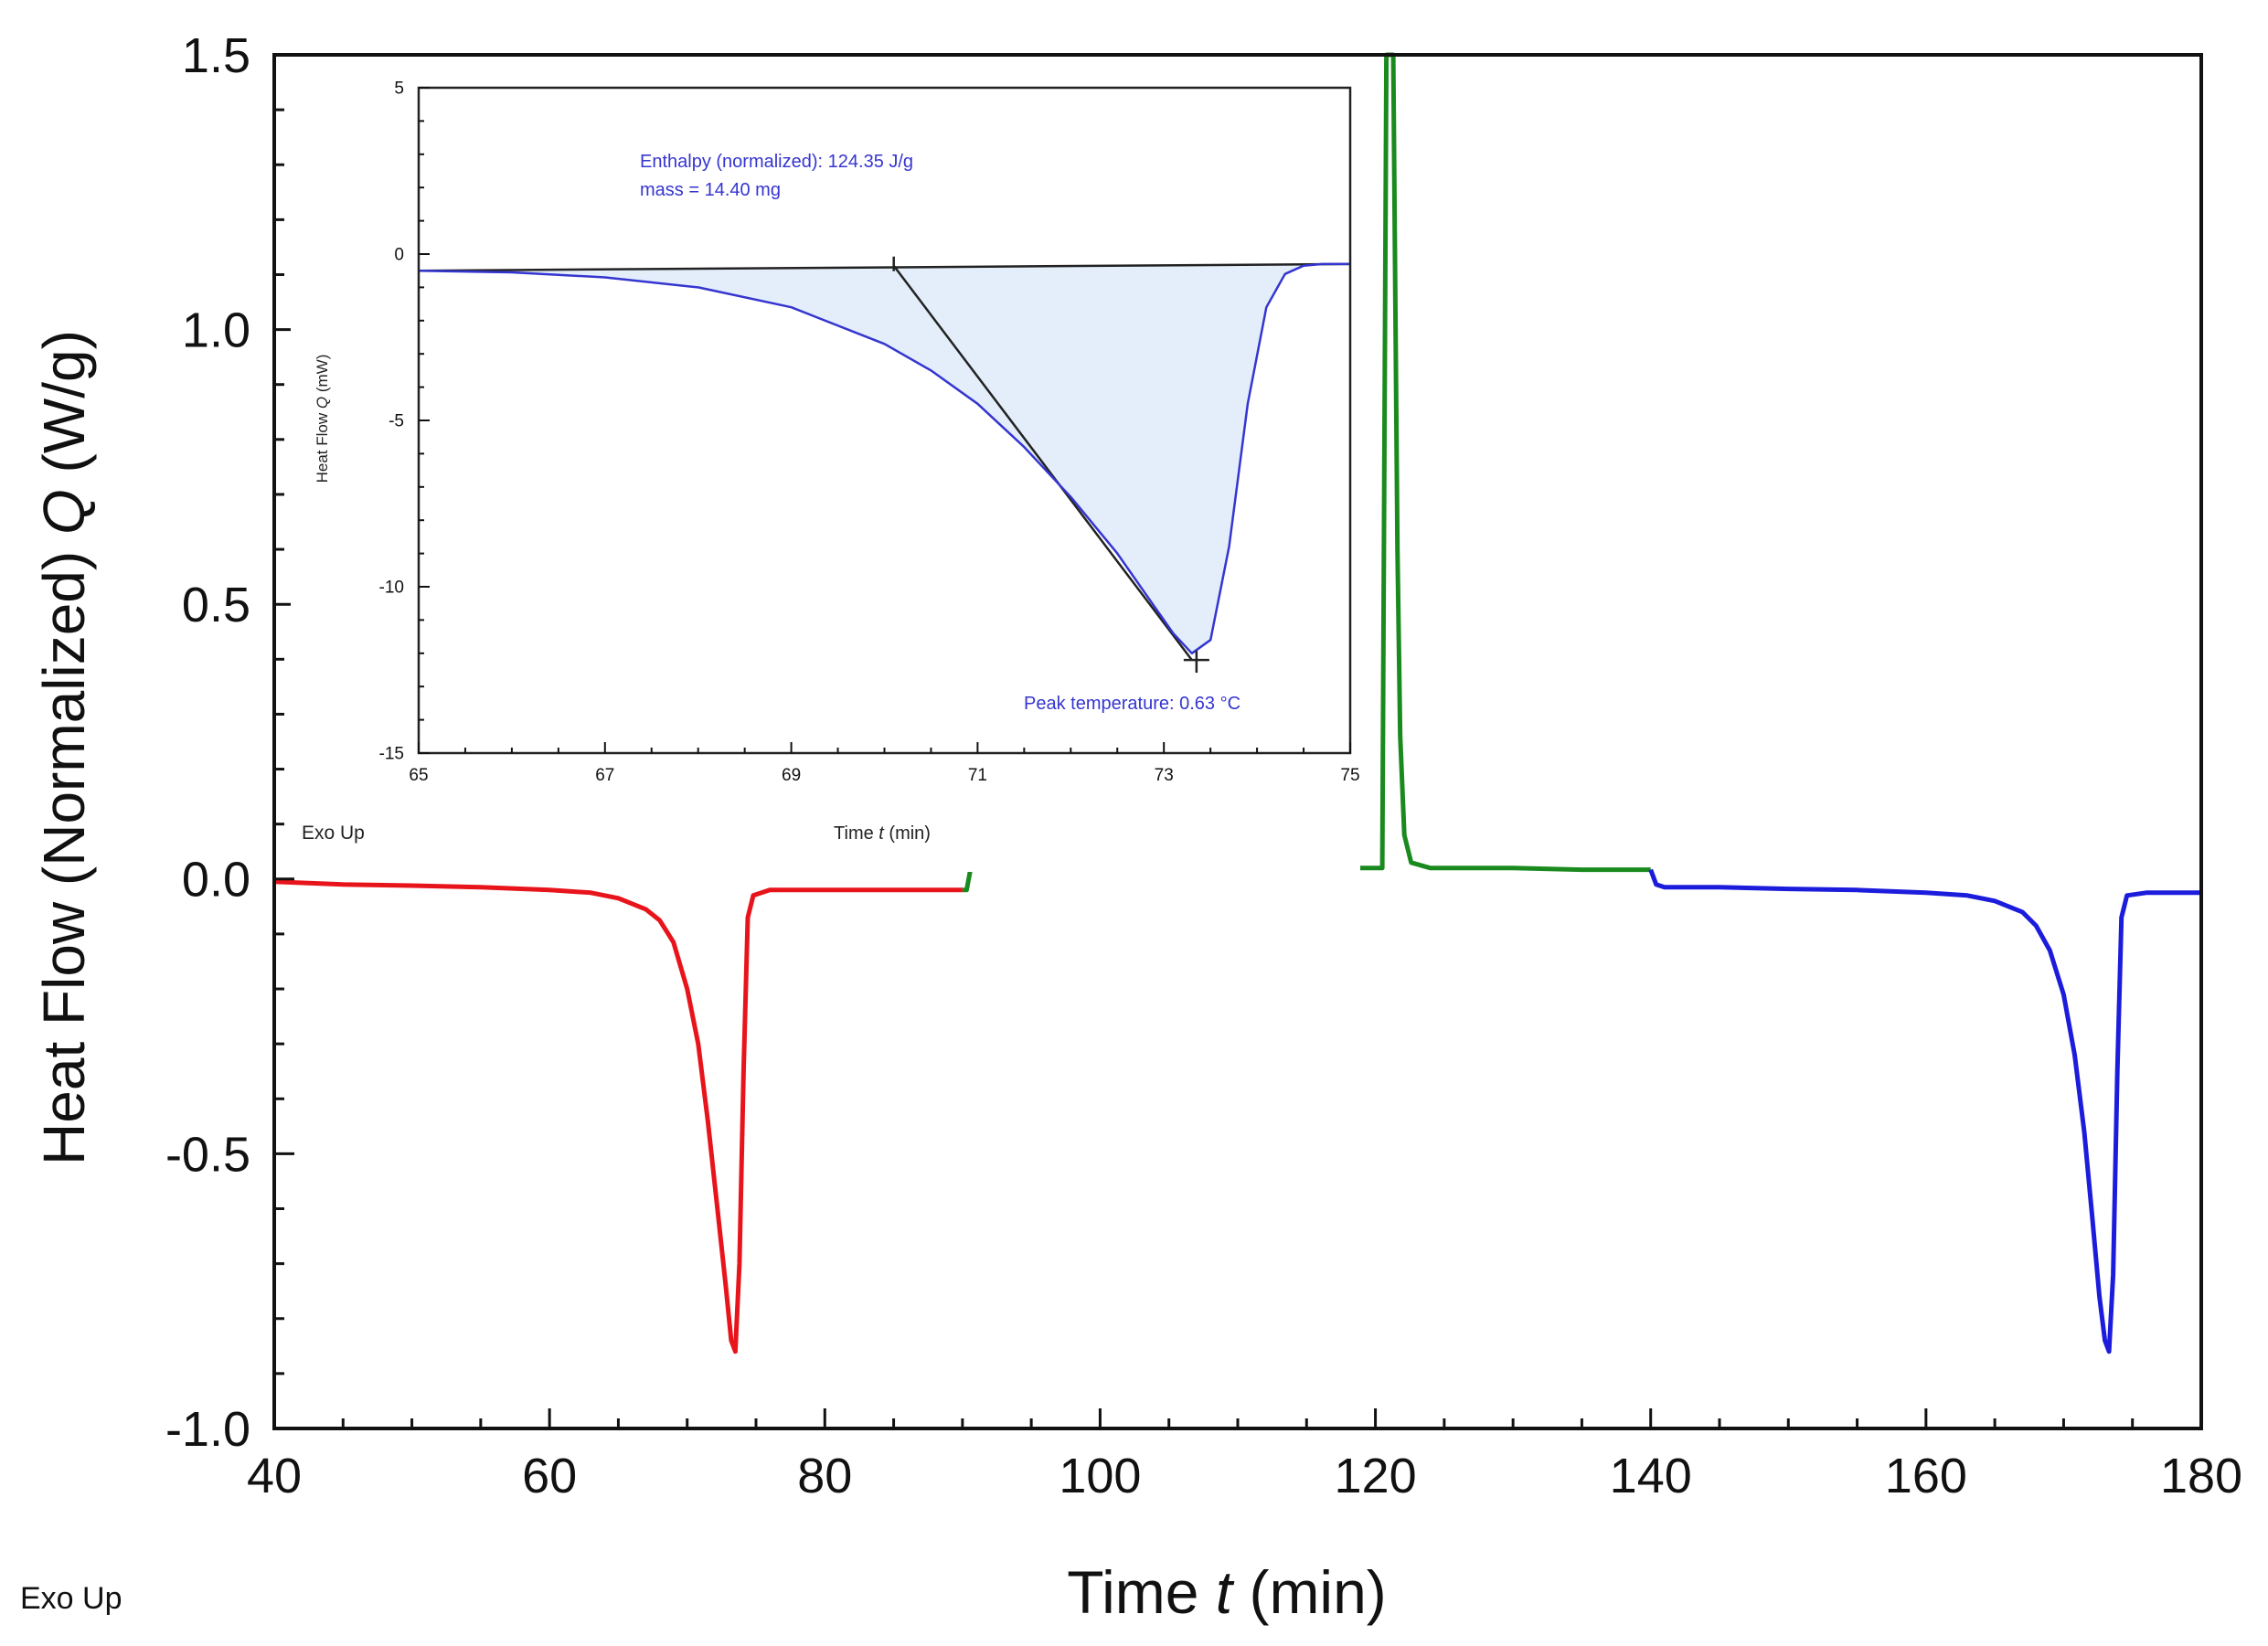 The height and width of the screenshot is (1646, 2268). What do you see at coordinates (604, 775) in the screenshot?
I see `inset-x-tick-label: 67` at bounding box center [604, 775].